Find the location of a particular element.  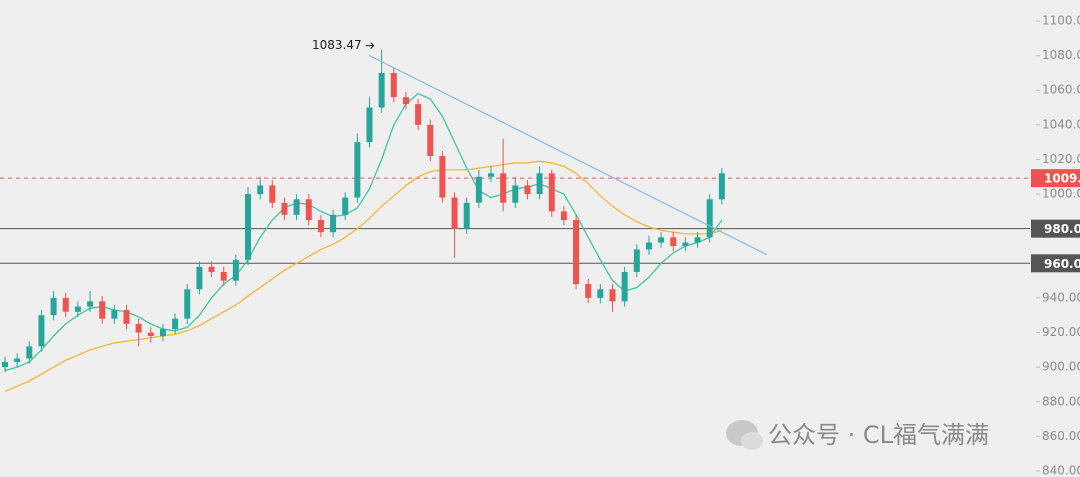

annotation-arrow is located at coordinates (370, 45).